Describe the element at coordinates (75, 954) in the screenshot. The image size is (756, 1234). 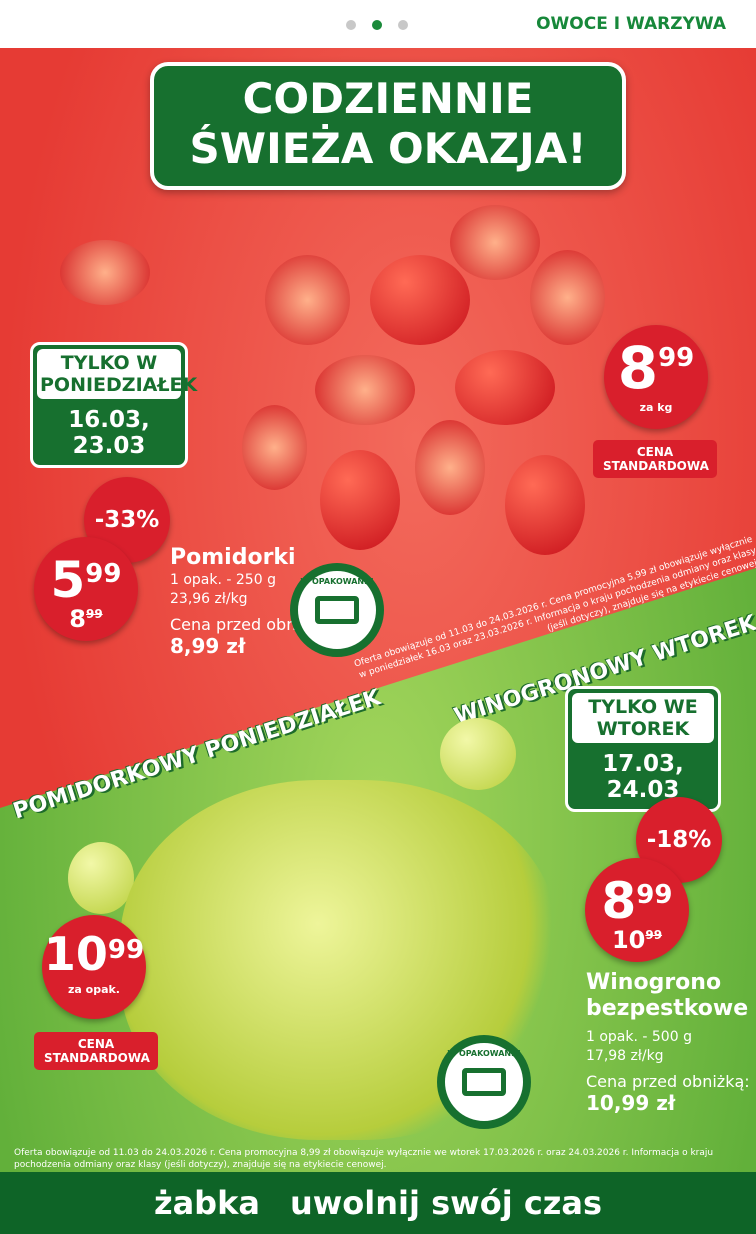
I see `price-main: 10` at that location.